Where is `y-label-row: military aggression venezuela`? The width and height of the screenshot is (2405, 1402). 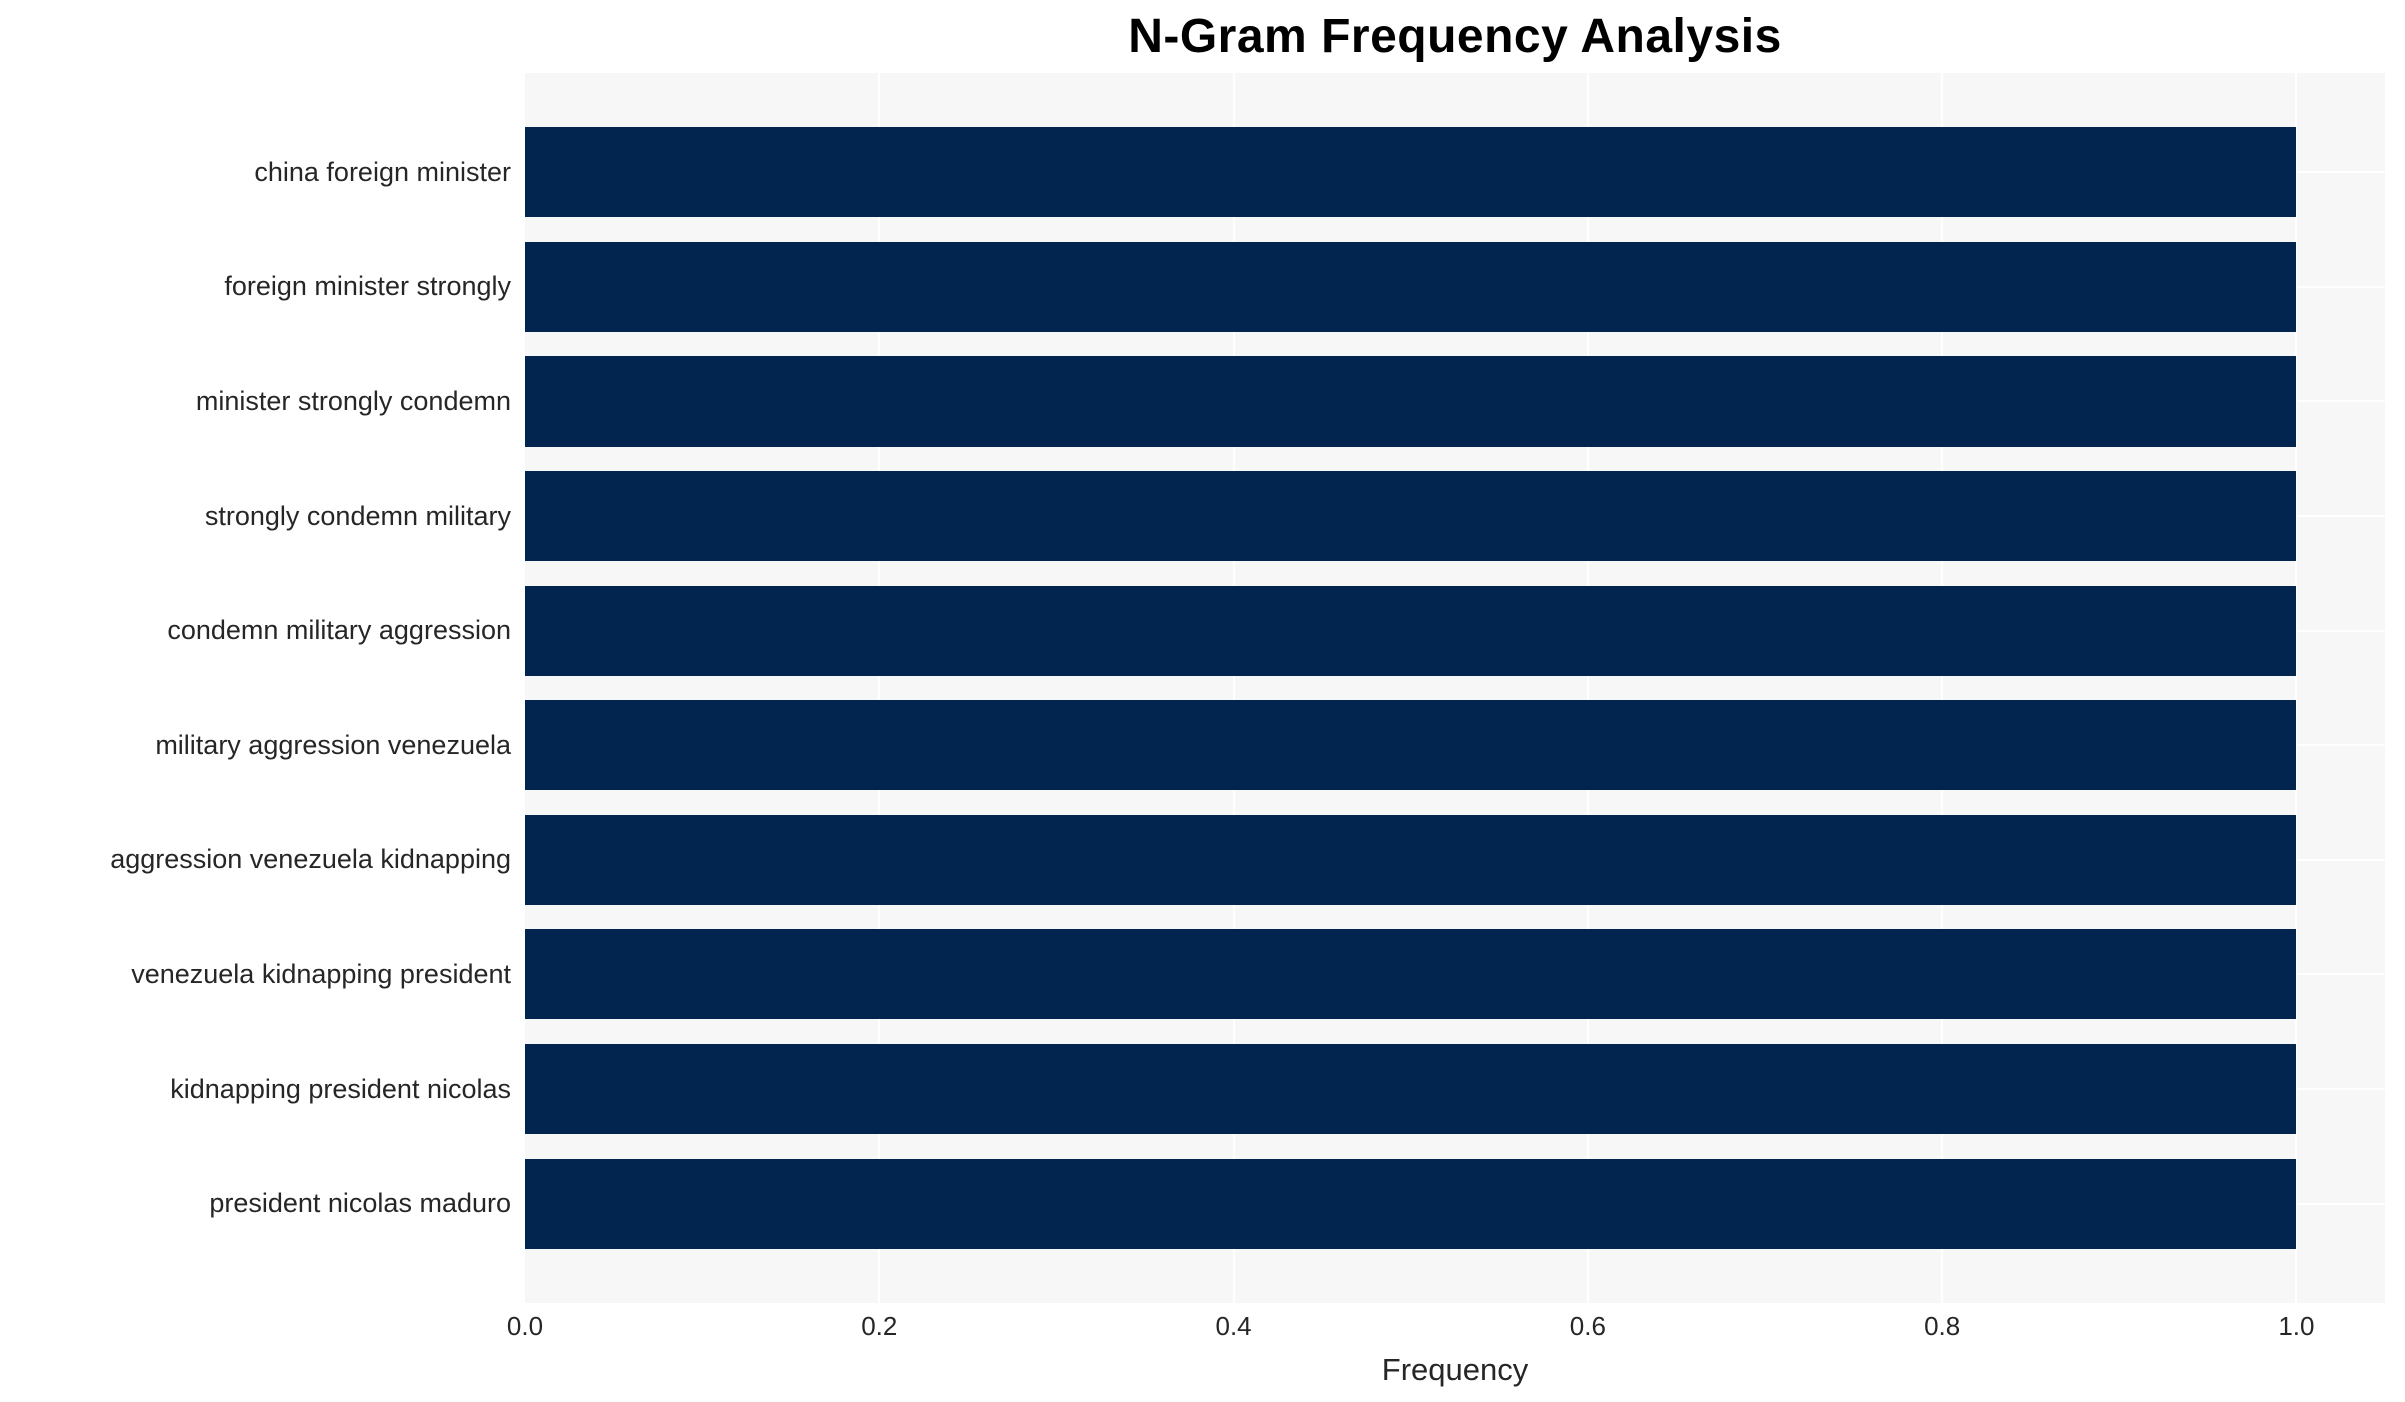 y-label-row: military aggression venezuela is located at coordinates (262, 745).